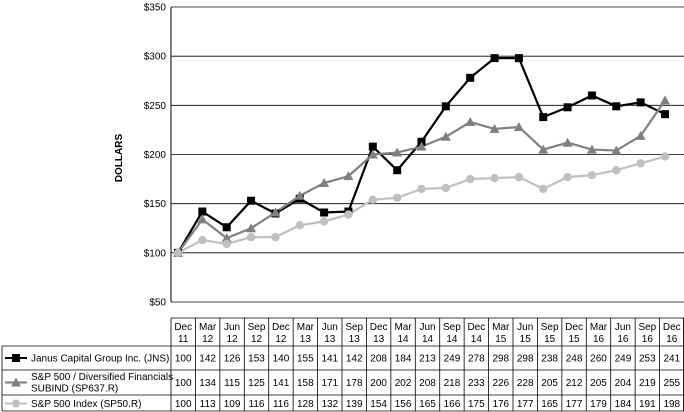  I want to click on data-label-2: 175, so click(476, 404).